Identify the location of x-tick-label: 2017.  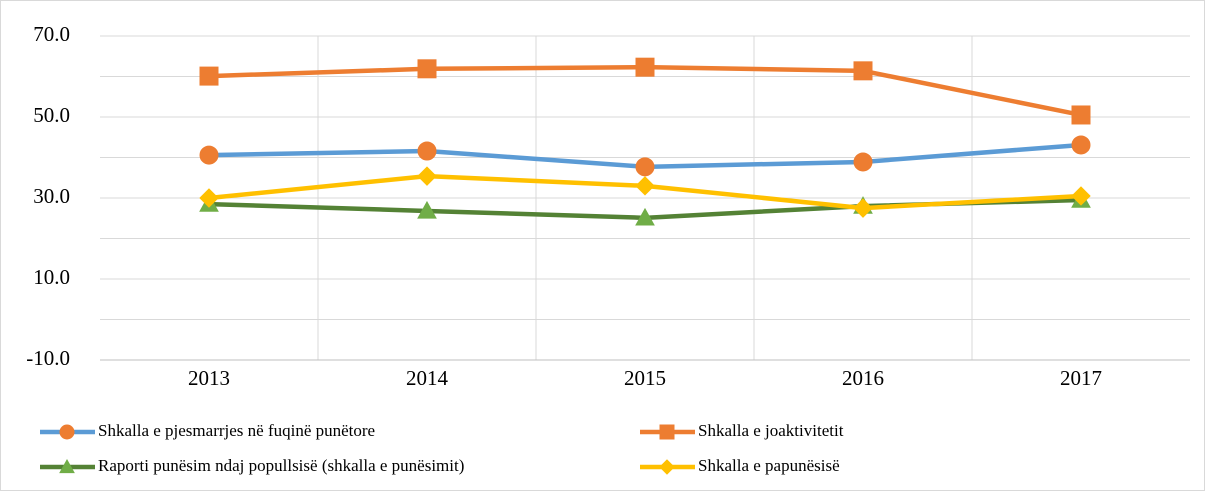
(1081, 378).